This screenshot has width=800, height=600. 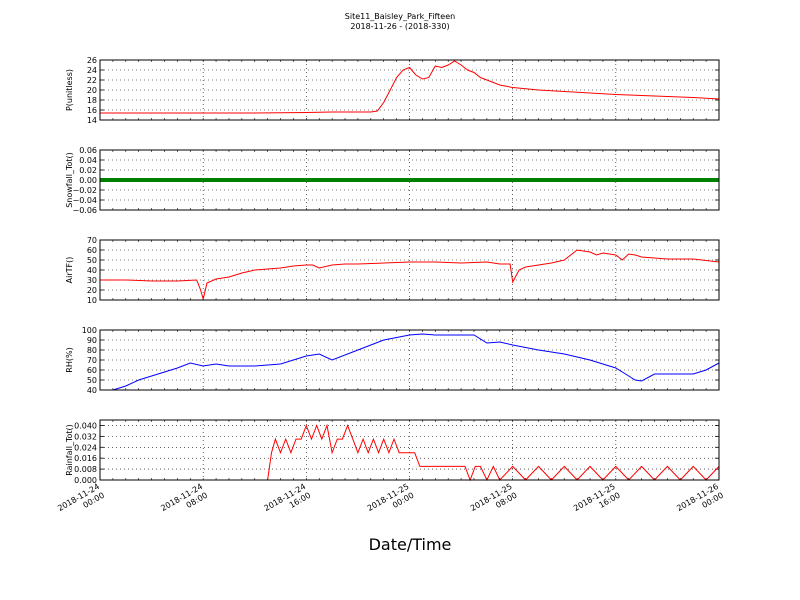 I want to click on chart-title: Site11_Baisley_Park_Fifteen, so click(x=400, y=16).